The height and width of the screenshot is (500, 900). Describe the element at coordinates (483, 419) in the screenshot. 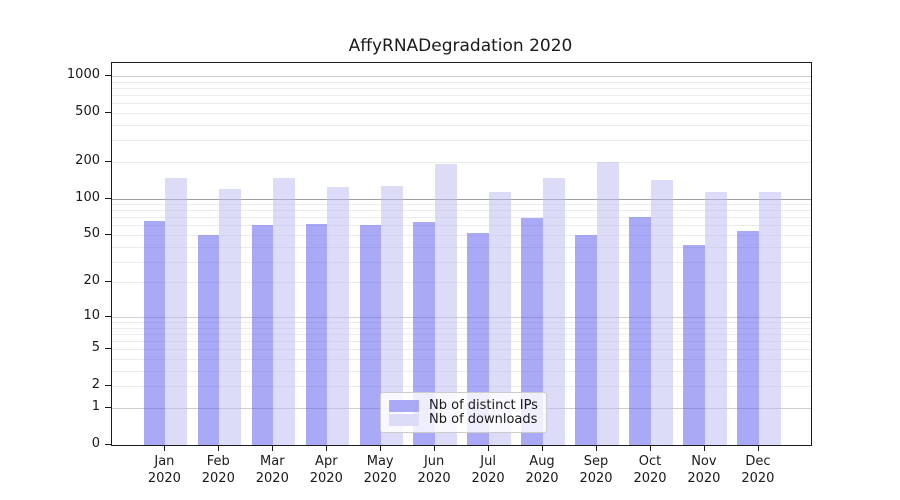

I see `legend-label-downloads: Nb of downloads` at that location.